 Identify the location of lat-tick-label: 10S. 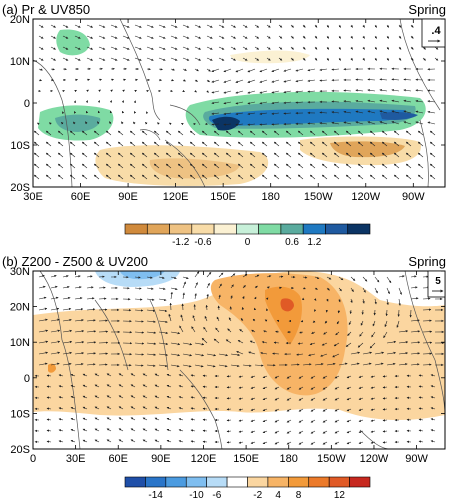
(20, 146).